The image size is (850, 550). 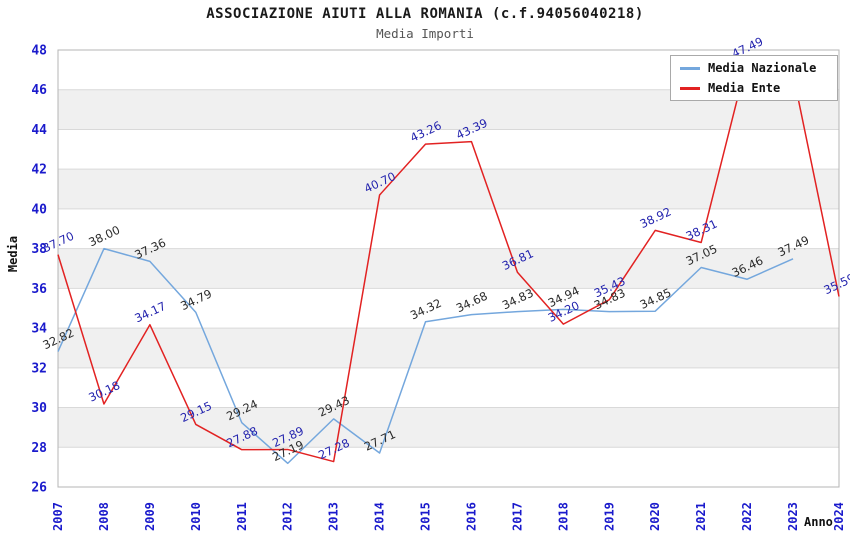 What do you see at coordinates (150, 312) in the screenshot?
I see `data-label: 34.17` at bounding box center [150, 312].